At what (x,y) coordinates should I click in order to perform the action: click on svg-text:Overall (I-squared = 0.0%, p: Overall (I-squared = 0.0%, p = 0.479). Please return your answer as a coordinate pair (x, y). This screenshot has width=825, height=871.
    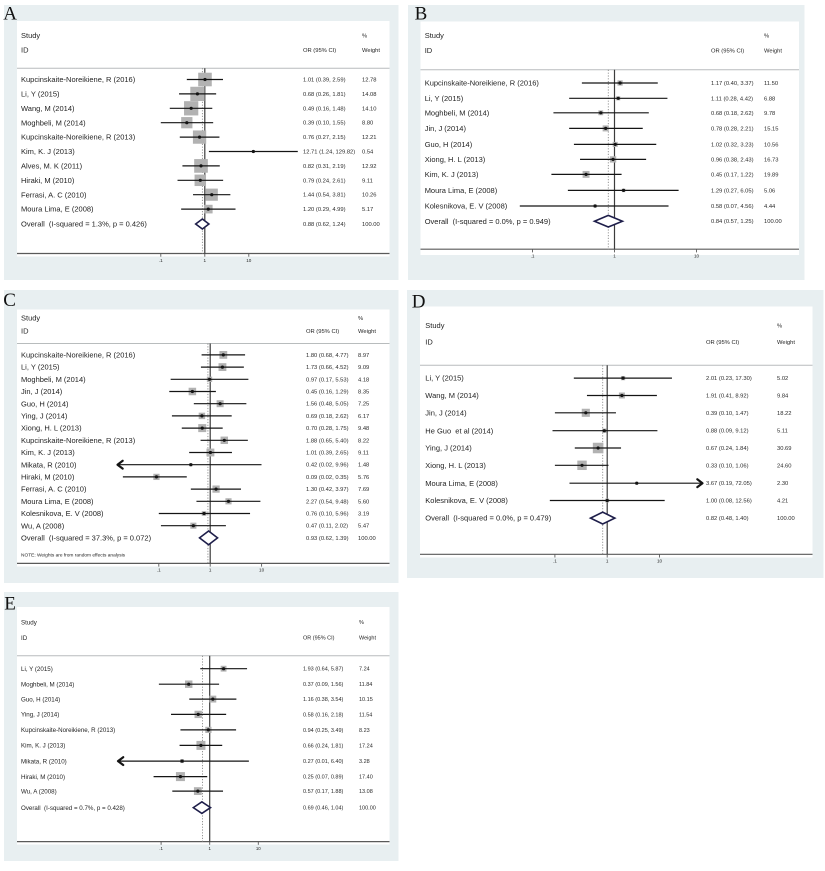
    Looking at the image, I should click on (488, 518).